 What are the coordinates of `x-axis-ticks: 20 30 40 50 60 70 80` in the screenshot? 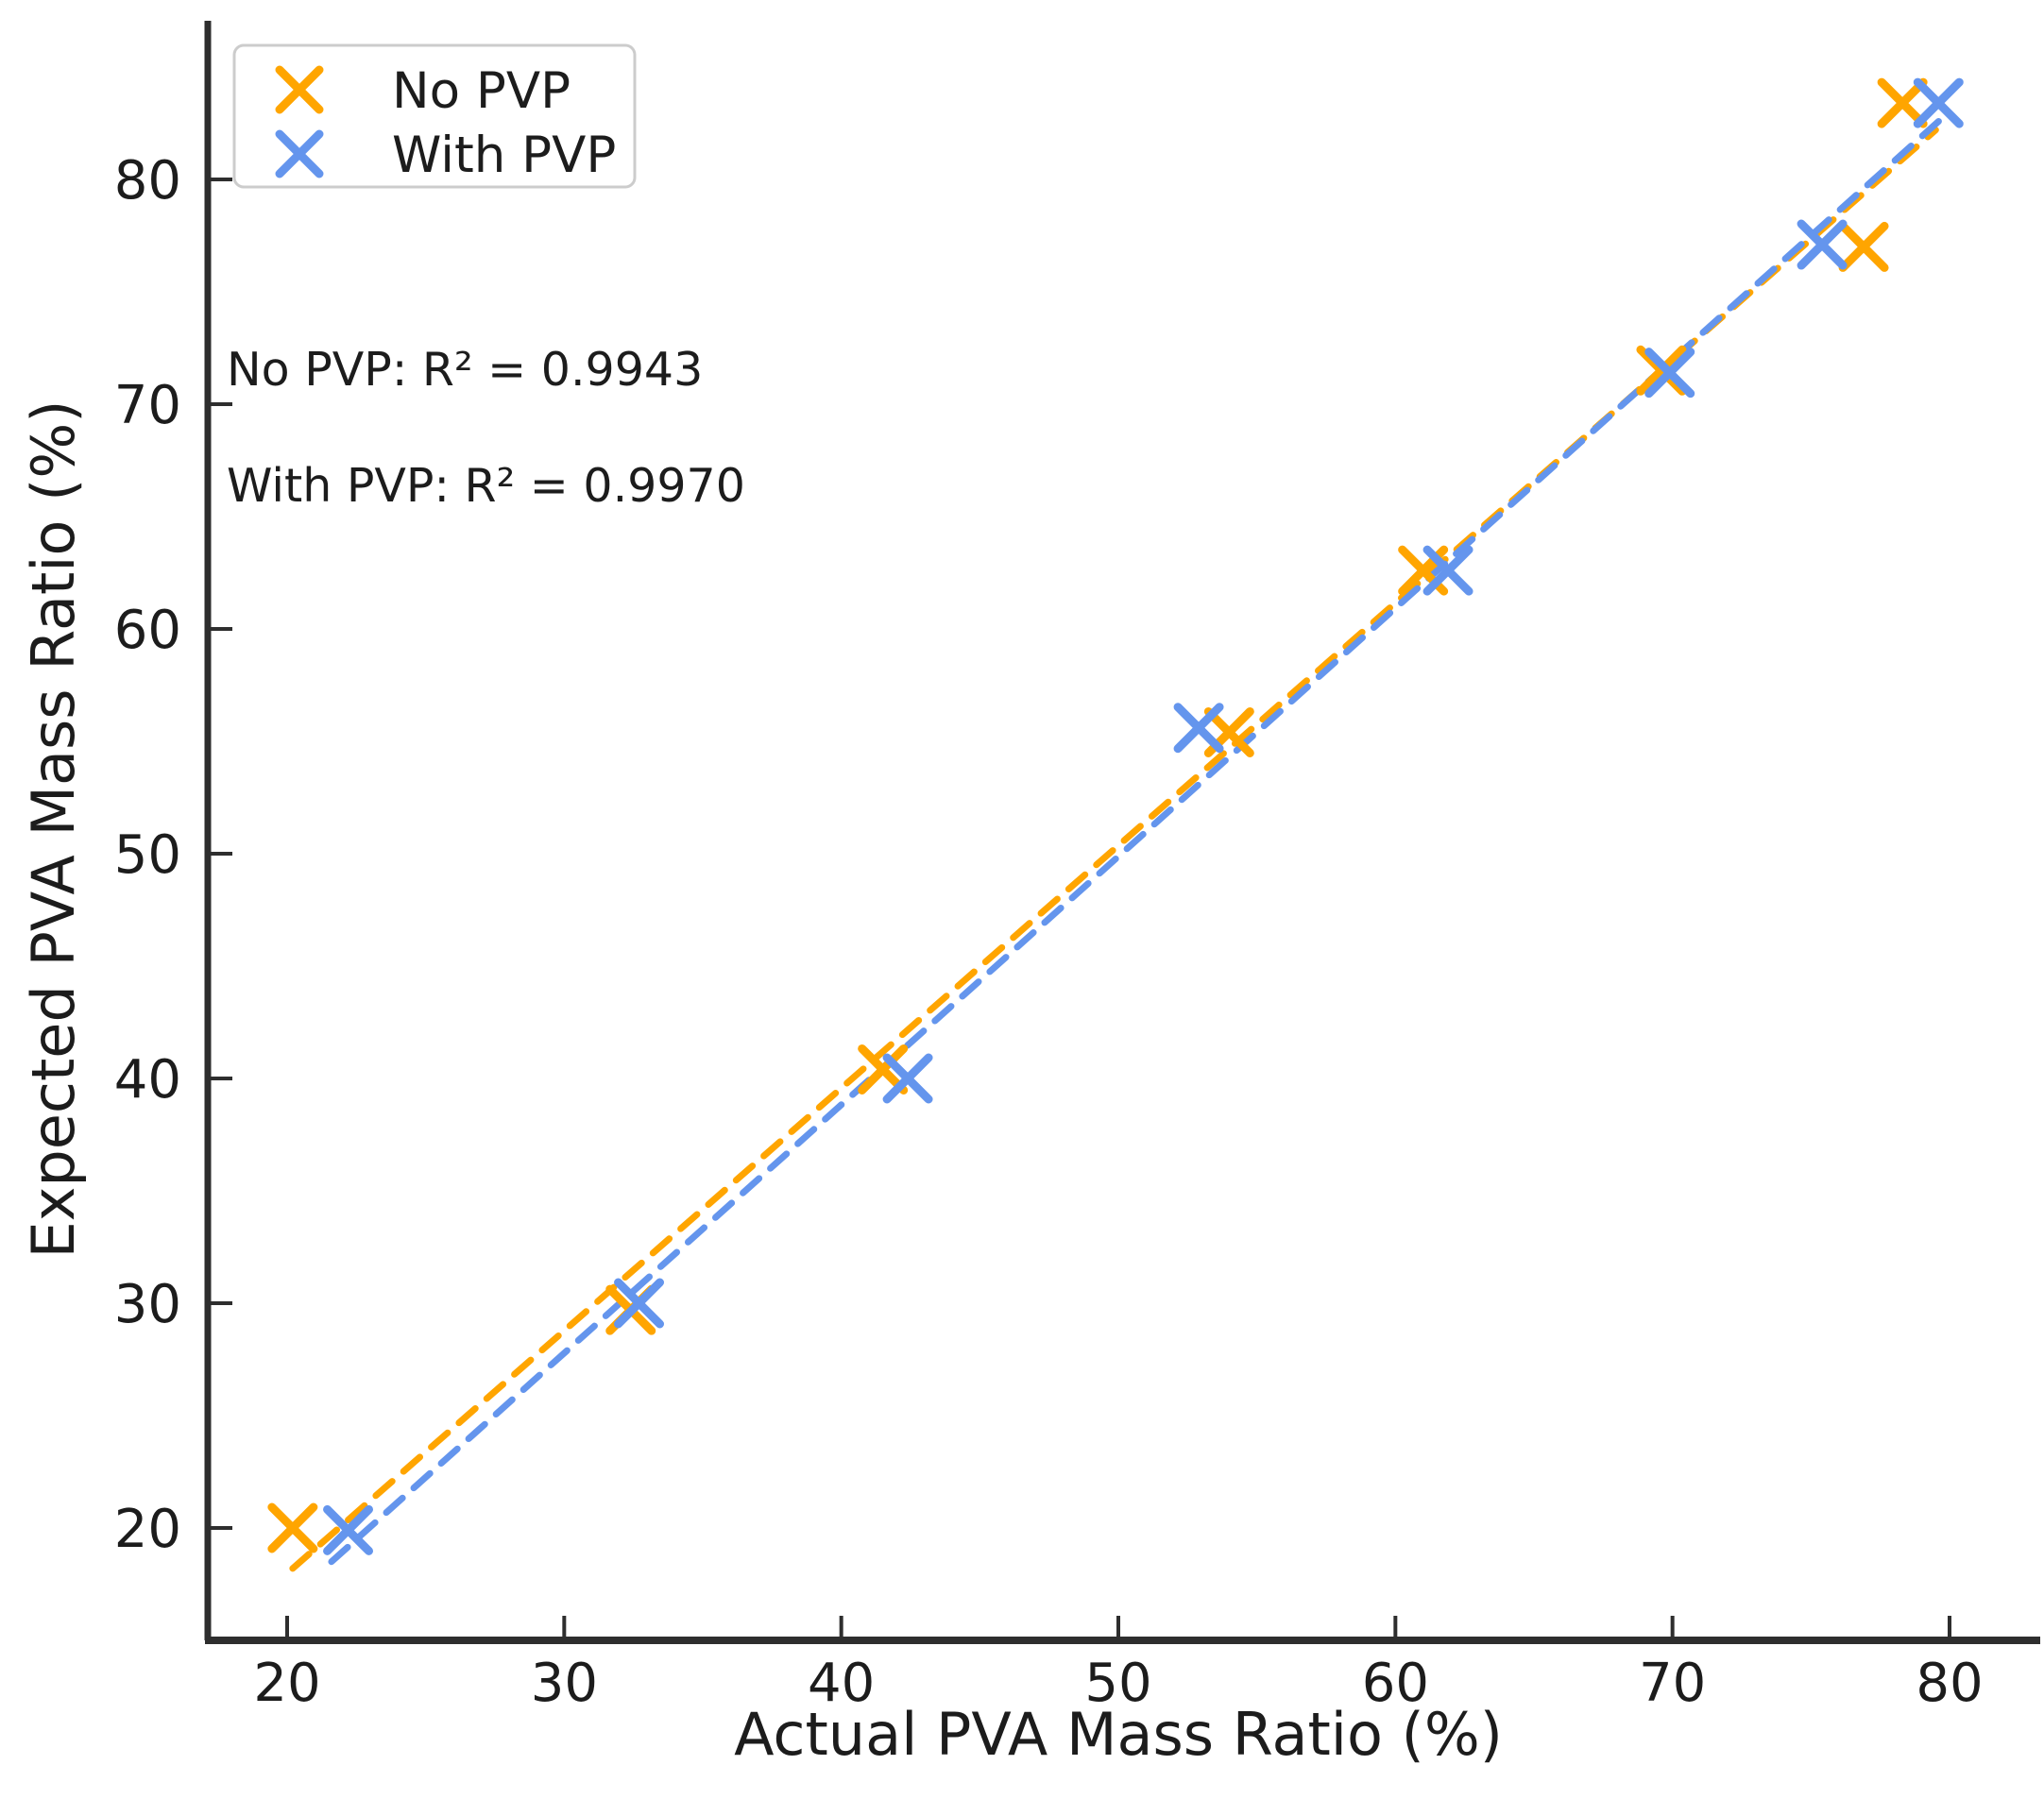 It's located at (1118, 1665).